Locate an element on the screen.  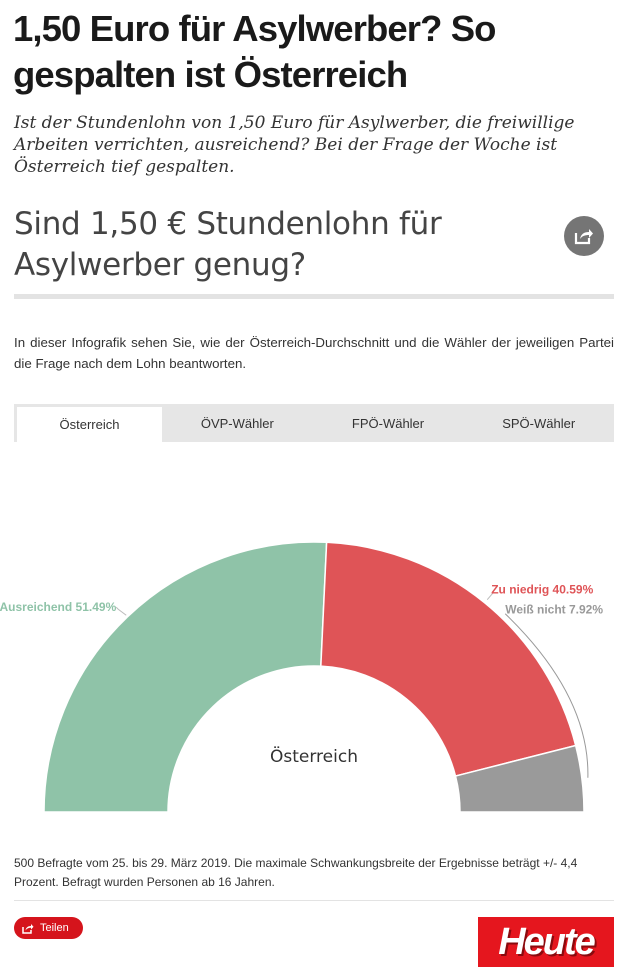
label-connector-weiss-nicht is located at coordinates (546, 695).